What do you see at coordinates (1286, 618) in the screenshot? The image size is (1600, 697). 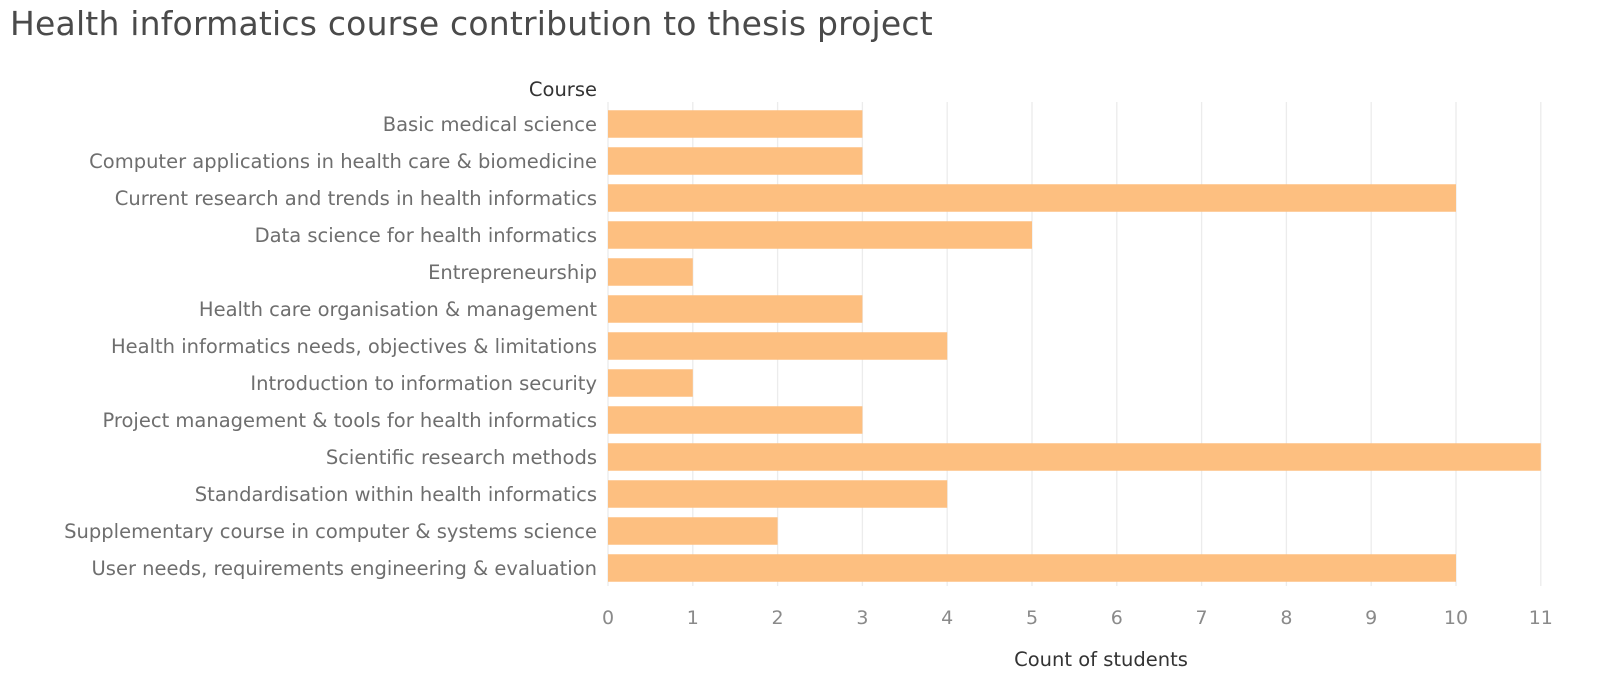 I see `x-tick-label: 8` at bounding box center [1286, 618].